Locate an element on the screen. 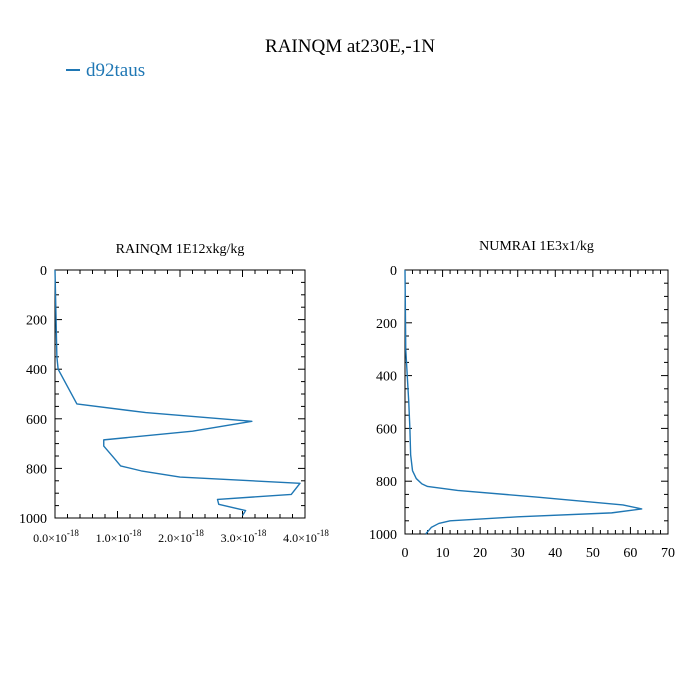 The image size is (700, 700). panel2-x-tick-label: 50 is located at coordinates (593, 553).